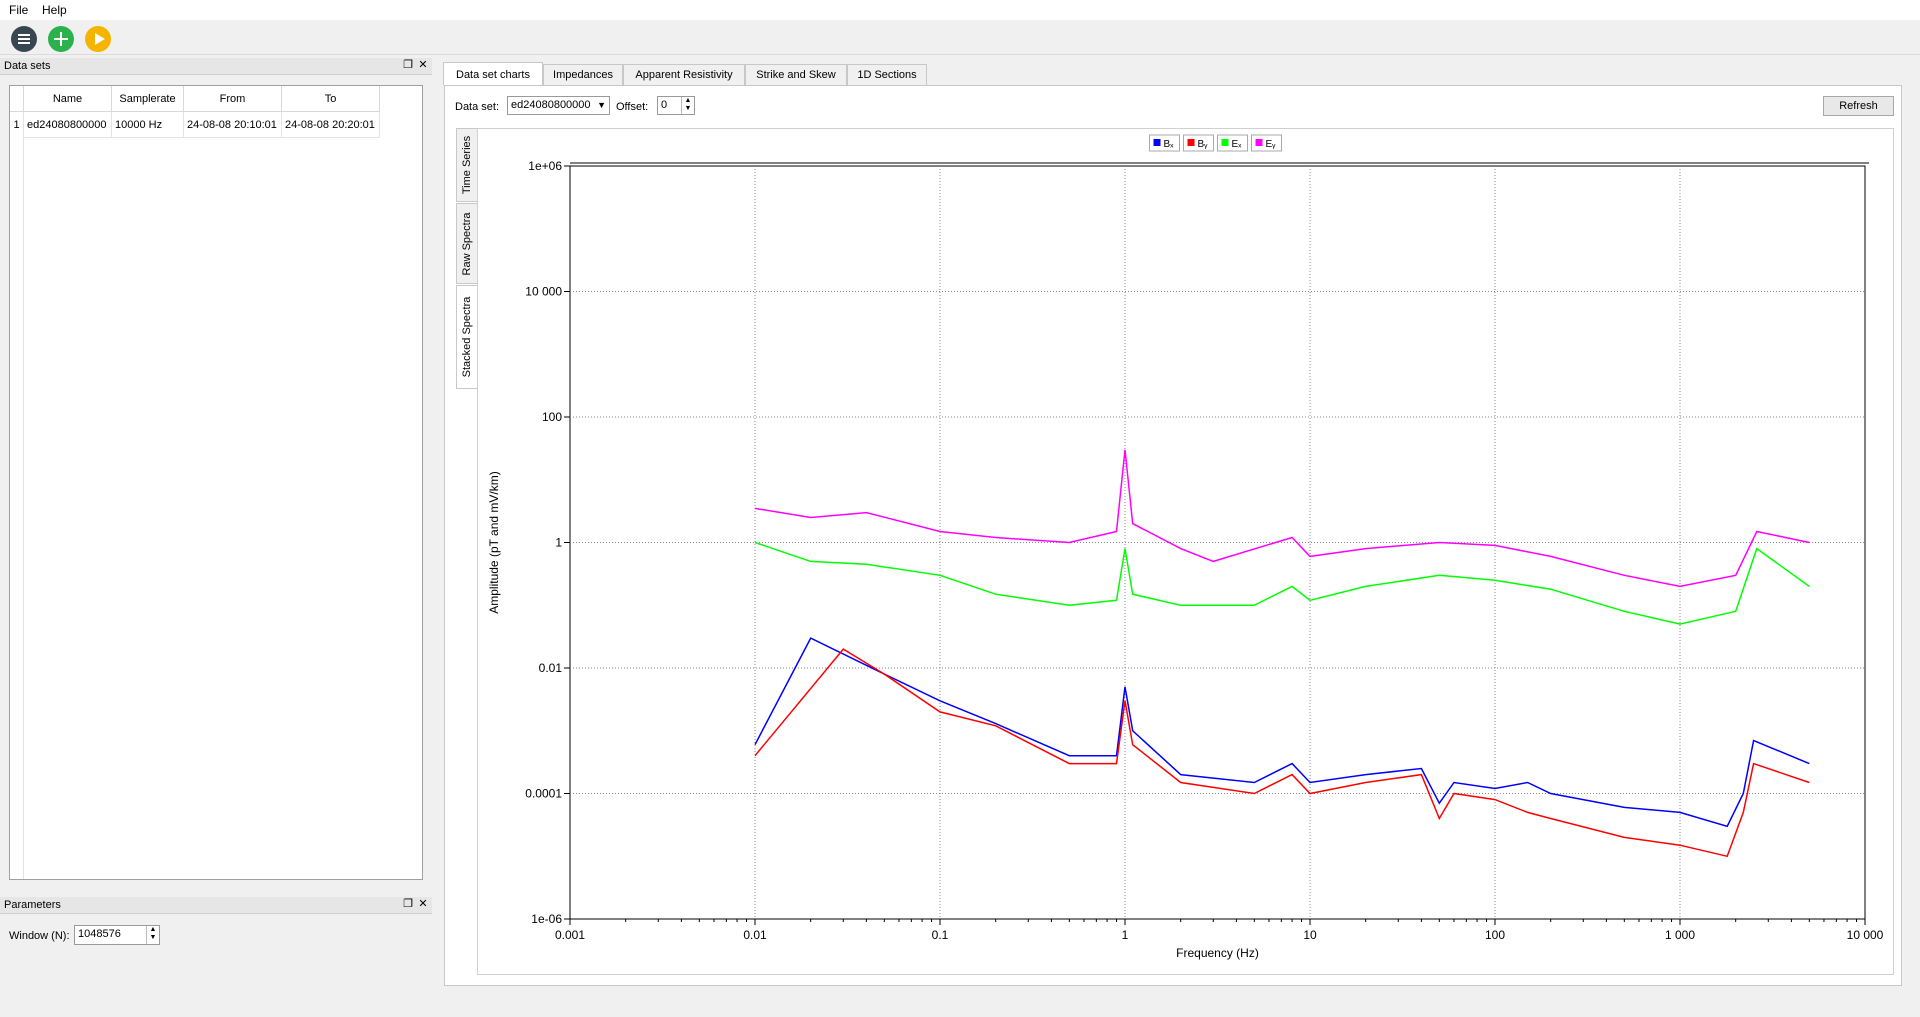 The height and width of the screenshot is (1017, 1920). What do you see at coordinates (960, 10) in the screenshot?
I see `menubar: File Help` at bounding box center [960, 10].